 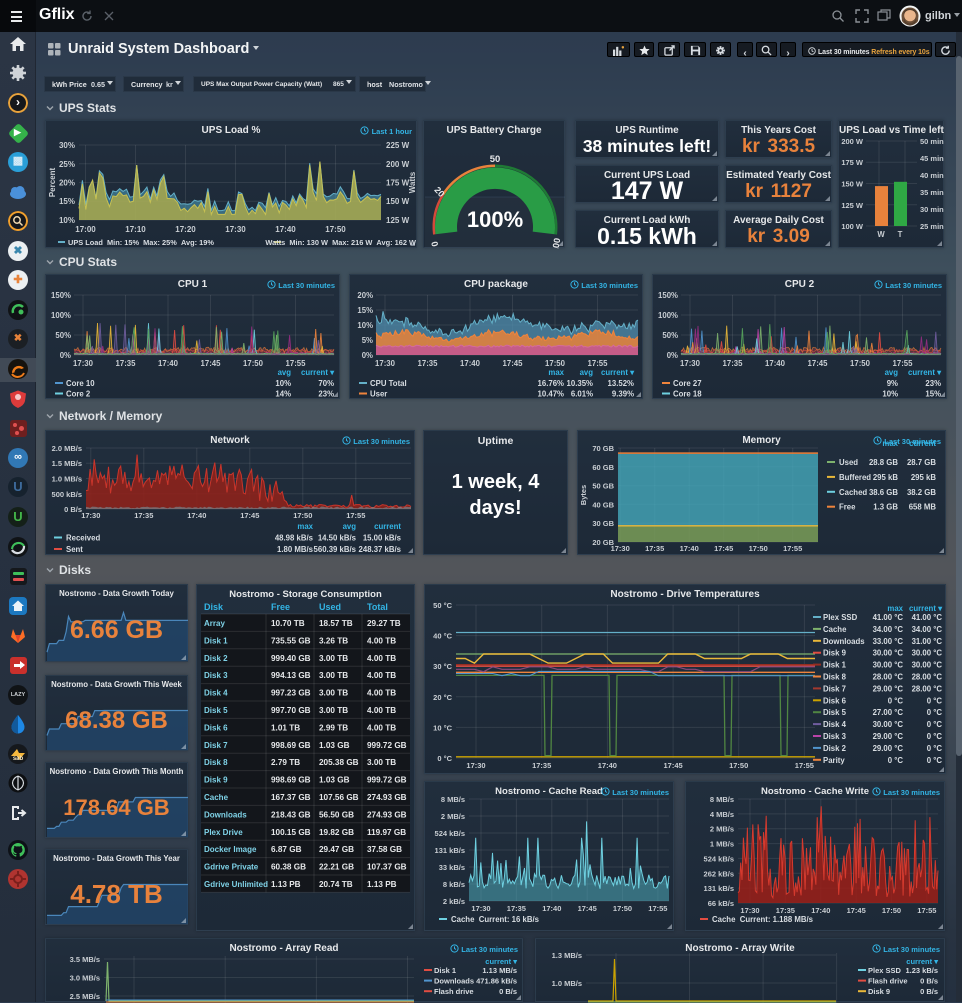 What do you see at coordinates (291, 658) in the screenshot?
I see `svg-text: 999.40 GB` at bounding box center [291, 658].